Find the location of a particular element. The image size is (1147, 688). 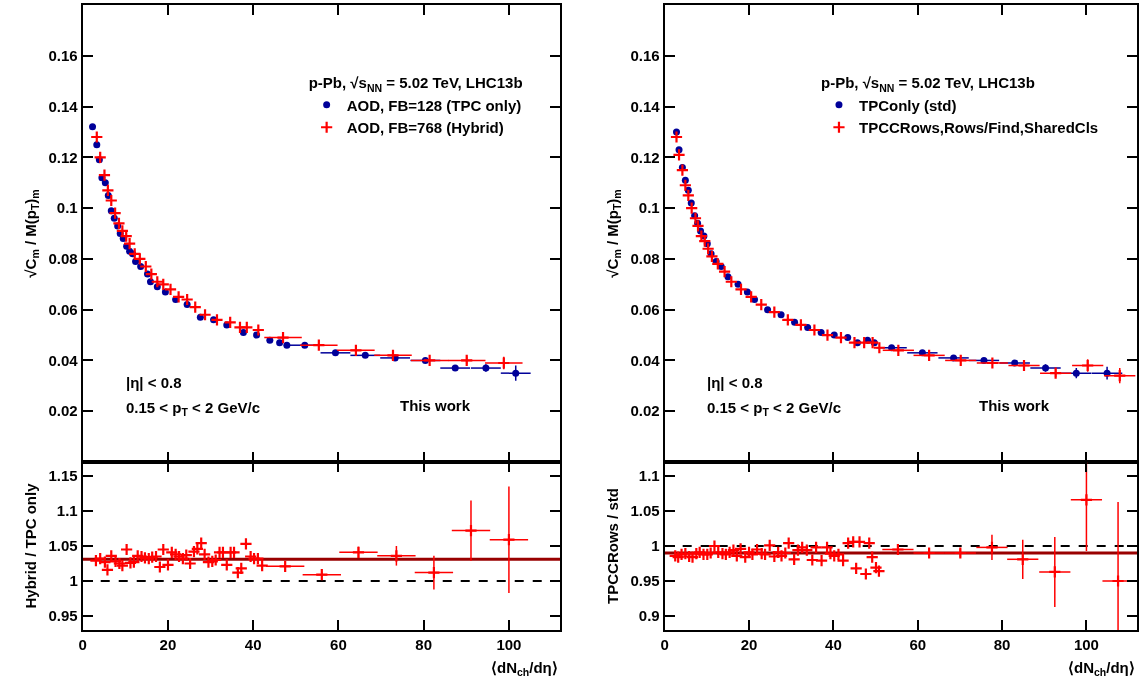

legend-label: TPCCRows,Rows/Find,SharedCls is located at coordinates (978, 128).